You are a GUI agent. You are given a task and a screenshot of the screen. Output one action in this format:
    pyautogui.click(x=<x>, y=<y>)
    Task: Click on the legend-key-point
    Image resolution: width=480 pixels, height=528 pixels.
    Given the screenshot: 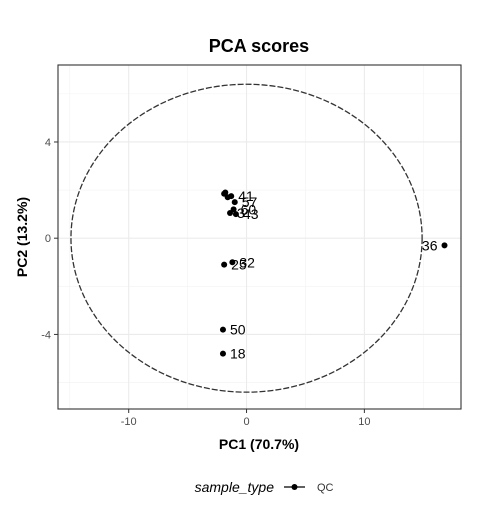 What is the action you would take?
    pyautogui.click(x=294, y=487)
    